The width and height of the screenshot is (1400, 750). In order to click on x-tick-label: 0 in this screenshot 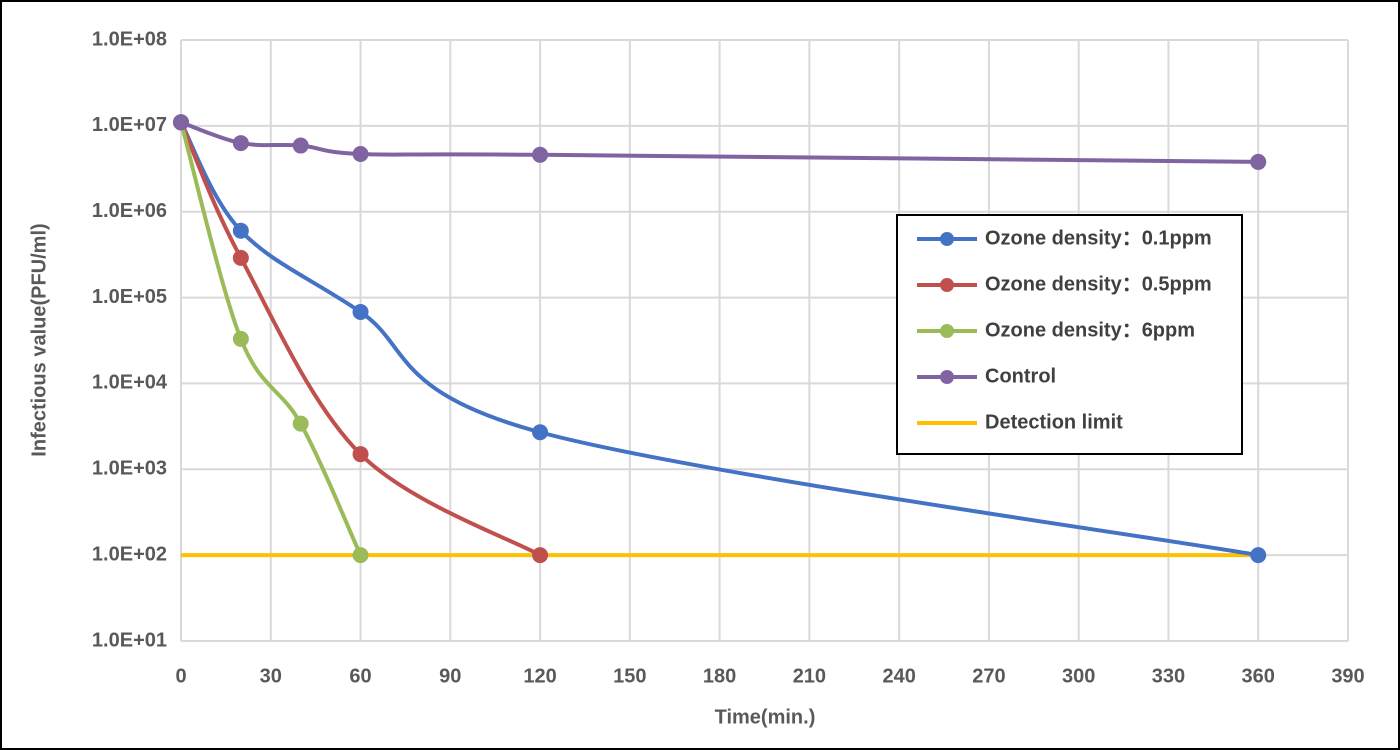, I will do `click(180, 676)`.